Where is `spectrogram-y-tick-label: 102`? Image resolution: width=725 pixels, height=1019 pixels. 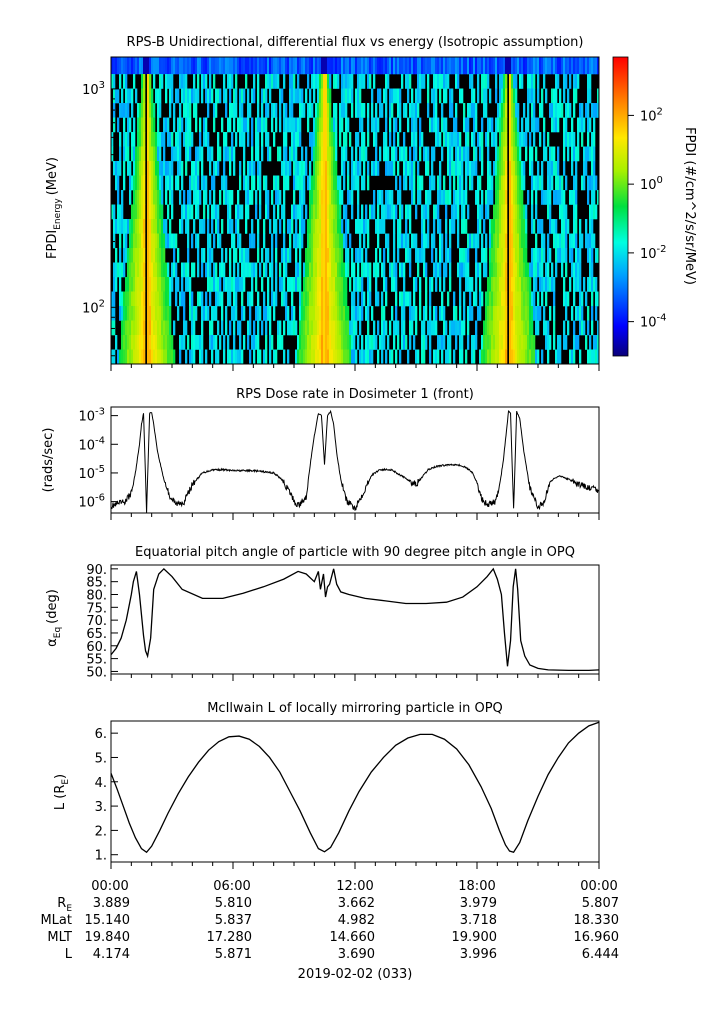 spectrogram-y-tick-label: 102 is located at coordinates (93, 307).